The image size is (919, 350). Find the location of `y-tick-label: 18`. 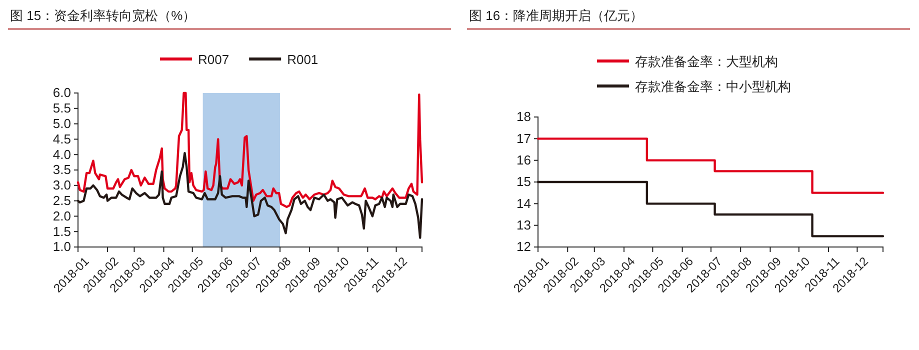

y-tick-label: 18 is located at coordinates (523, 116).